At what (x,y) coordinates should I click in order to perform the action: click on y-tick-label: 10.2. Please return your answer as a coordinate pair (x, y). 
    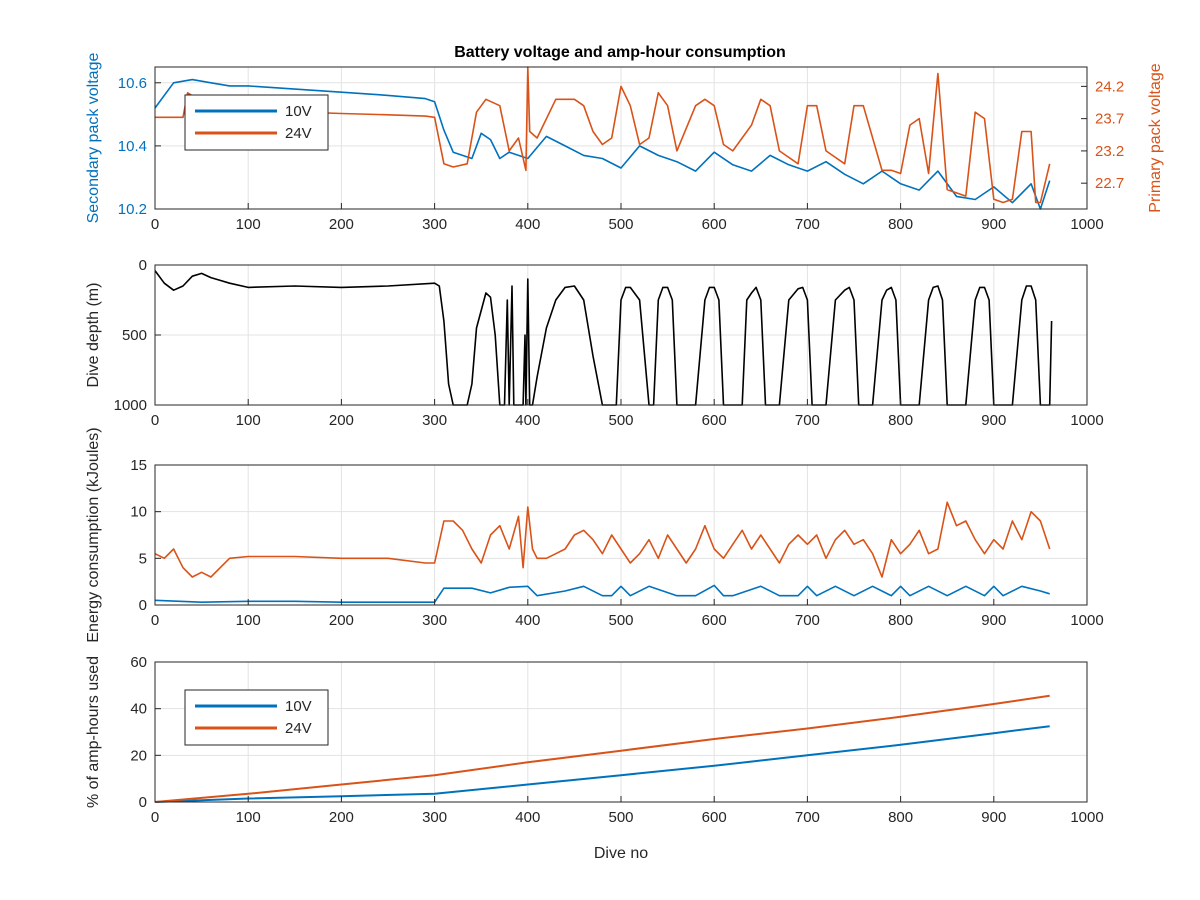
    Looking at the image, I should click on (132, 209).